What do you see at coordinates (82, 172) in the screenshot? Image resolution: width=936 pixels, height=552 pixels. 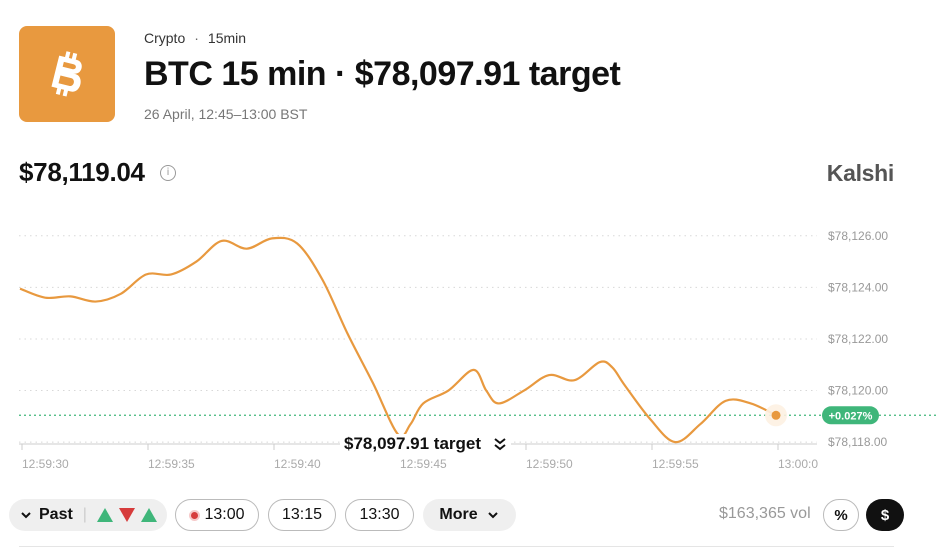 I see `current-price: $78,119.04` at bounding box center [82, 172].